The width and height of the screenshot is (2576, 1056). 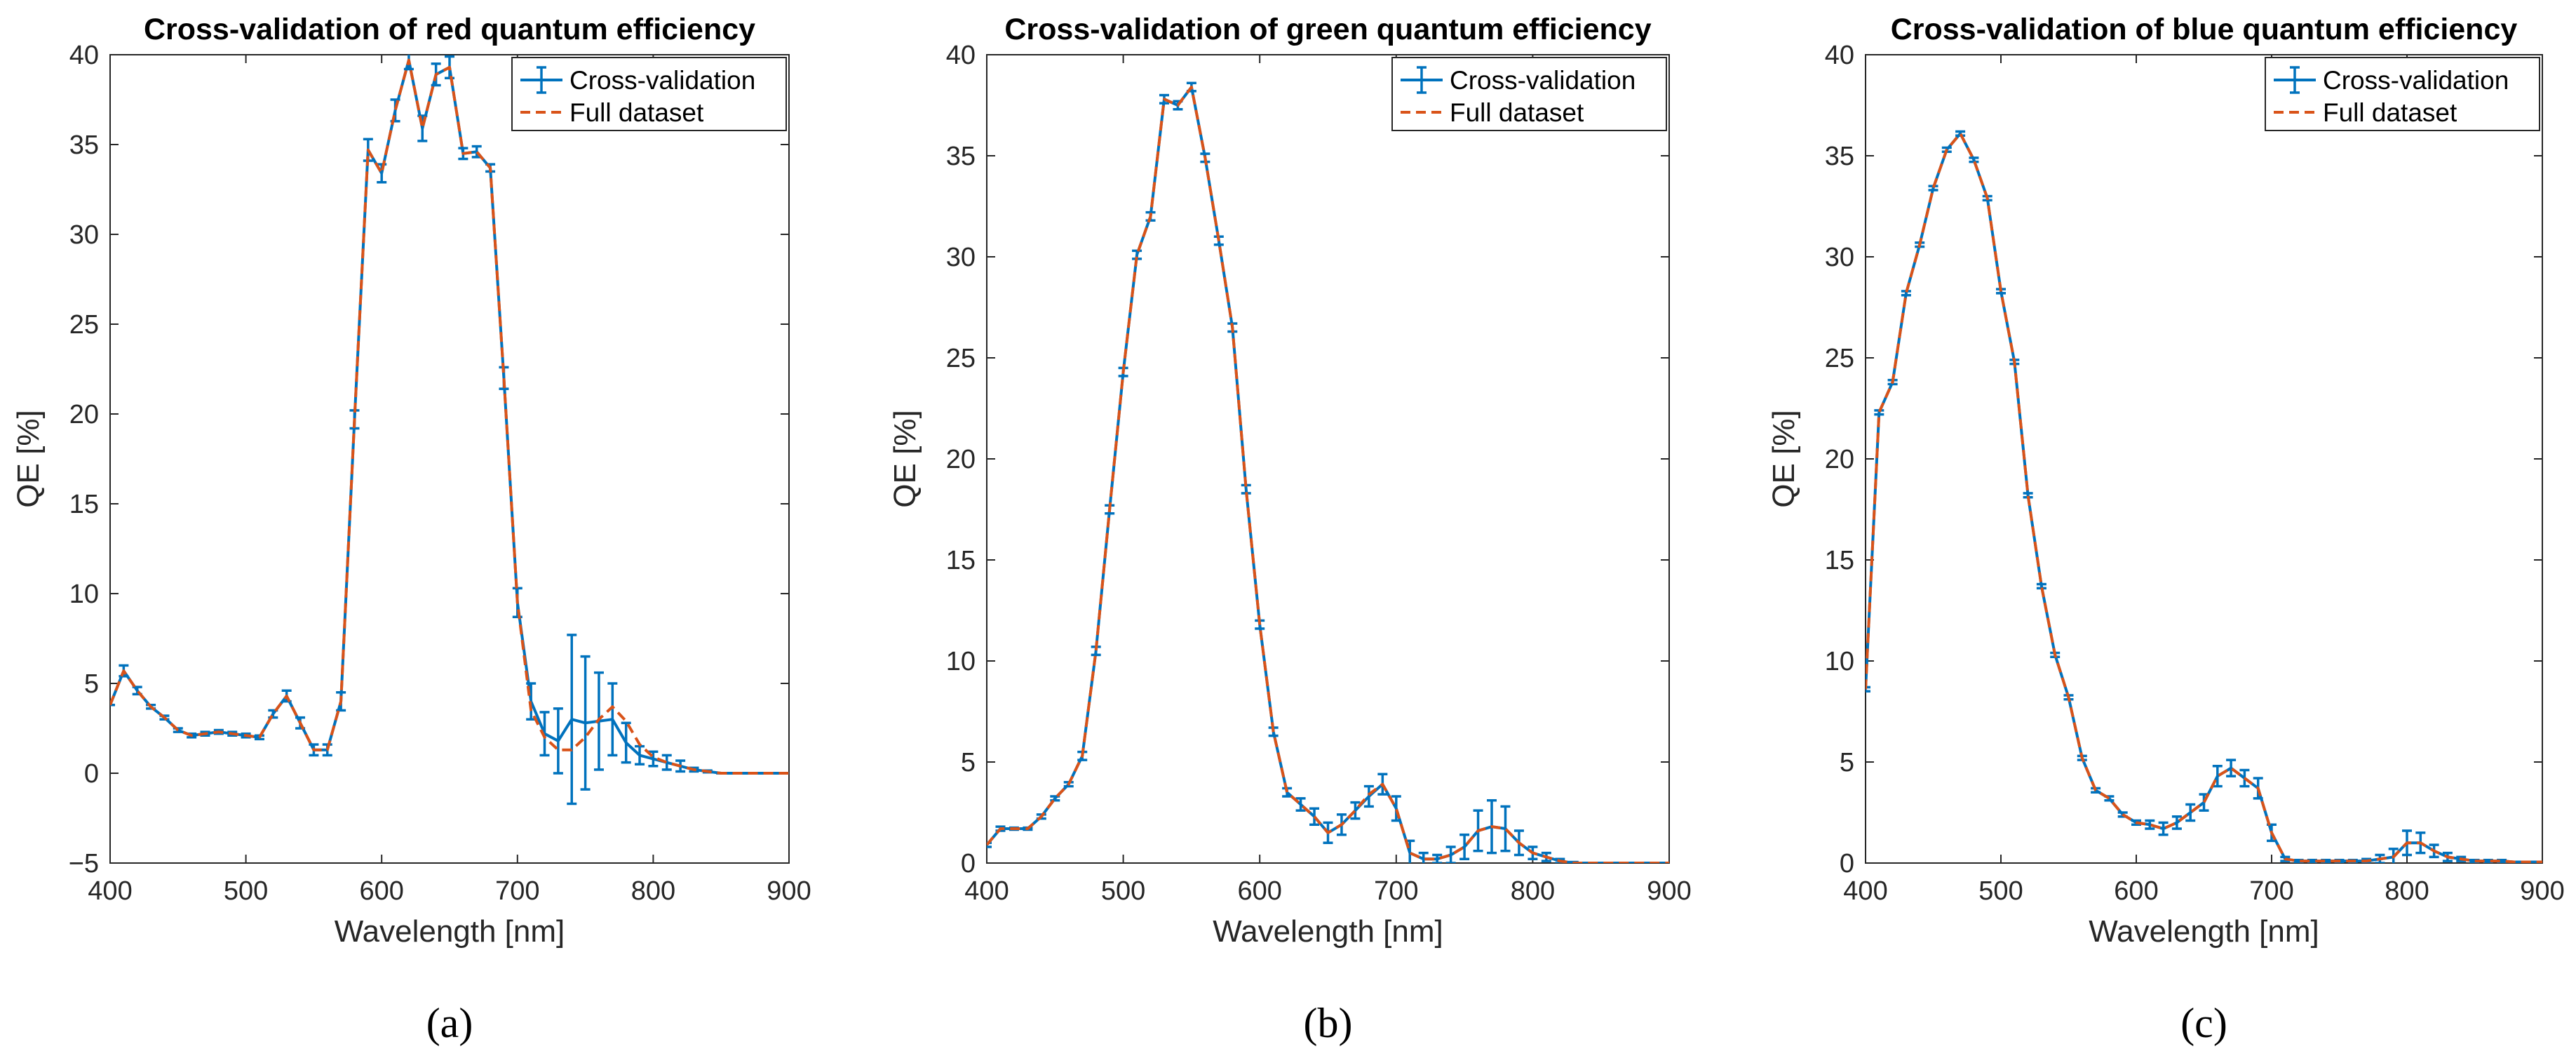 What do you see at coordinates (84, 864) in the screenshot?
I see `y-tick-label: −5` at bounding box center [84, 864].